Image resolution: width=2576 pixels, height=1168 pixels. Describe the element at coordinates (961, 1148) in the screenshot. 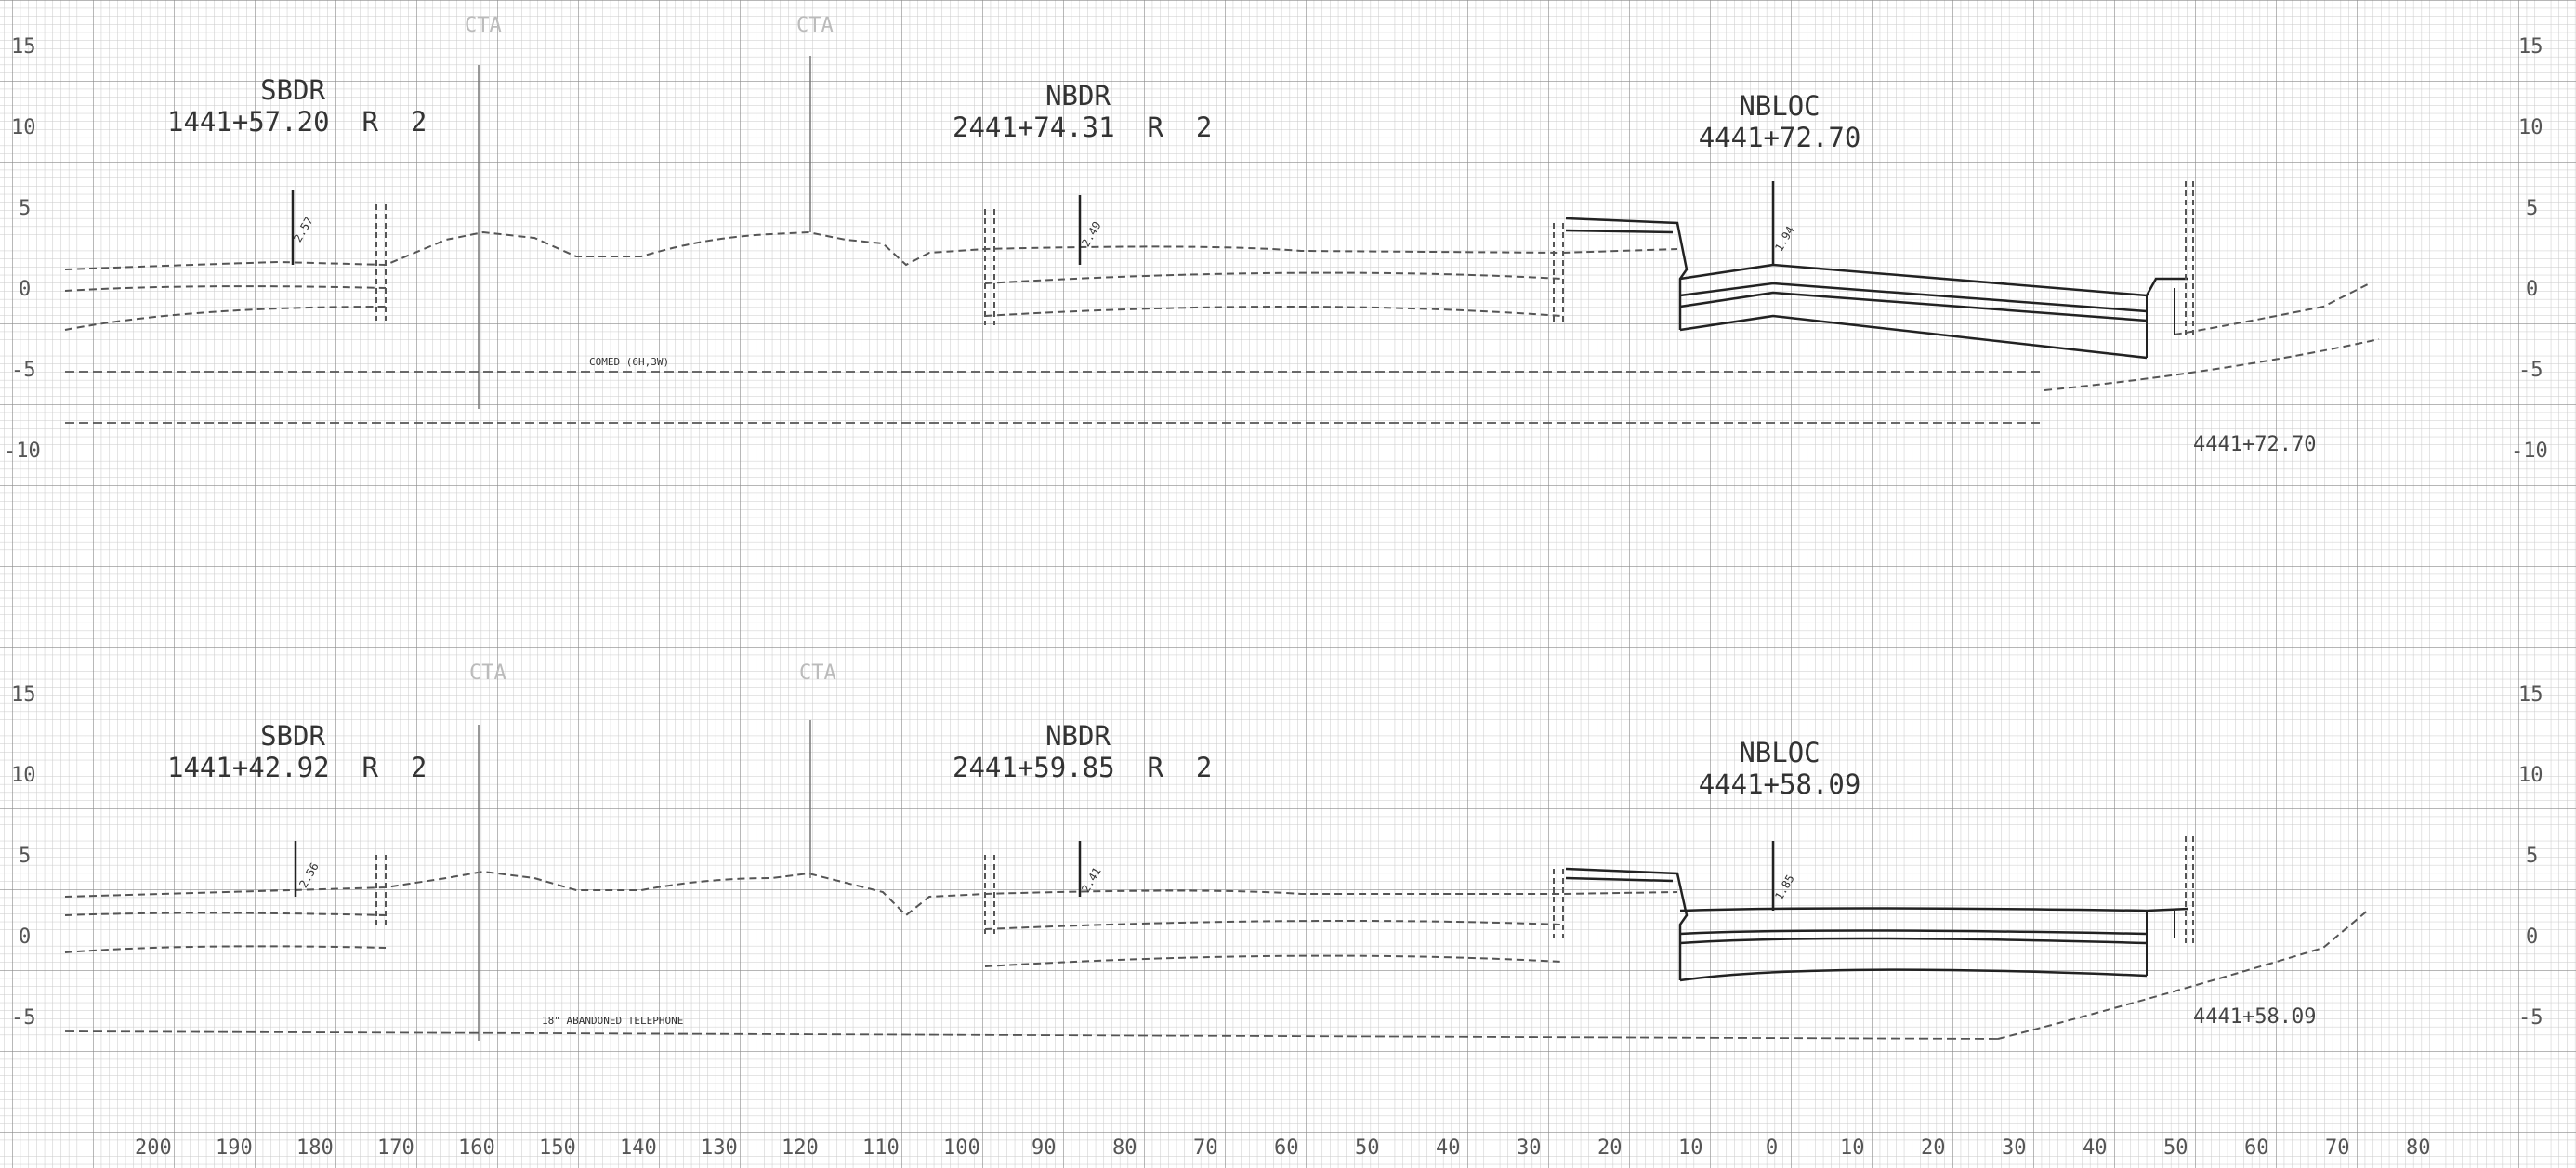

I see `offset-label: 100` at that location.